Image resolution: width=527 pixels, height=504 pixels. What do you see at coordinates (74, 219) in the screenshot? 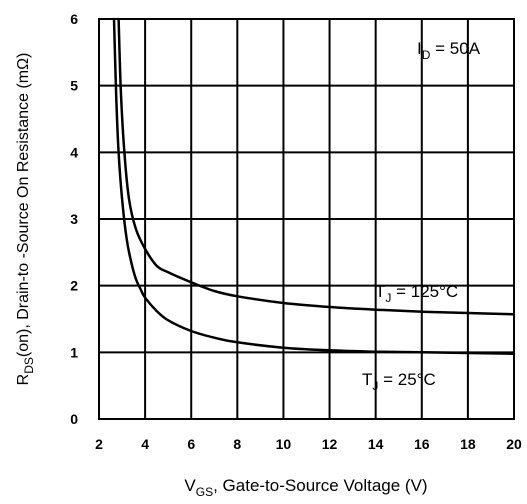
I see `y-tick-label: 3` at bounding box center [74, 219].